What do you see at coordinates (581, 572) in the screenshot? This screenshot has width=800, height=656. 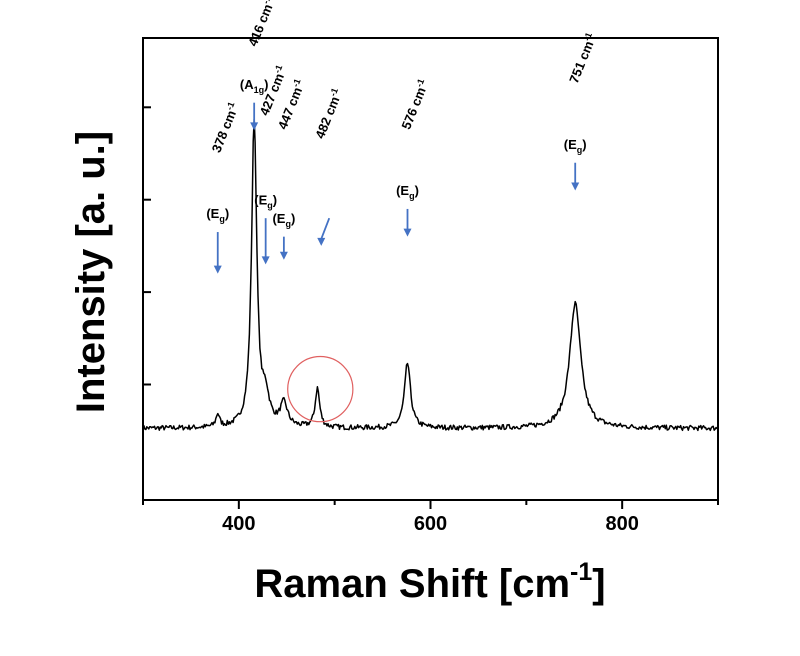 I see `x-axis-label-sup: -1` at bounding box center [581, 572].